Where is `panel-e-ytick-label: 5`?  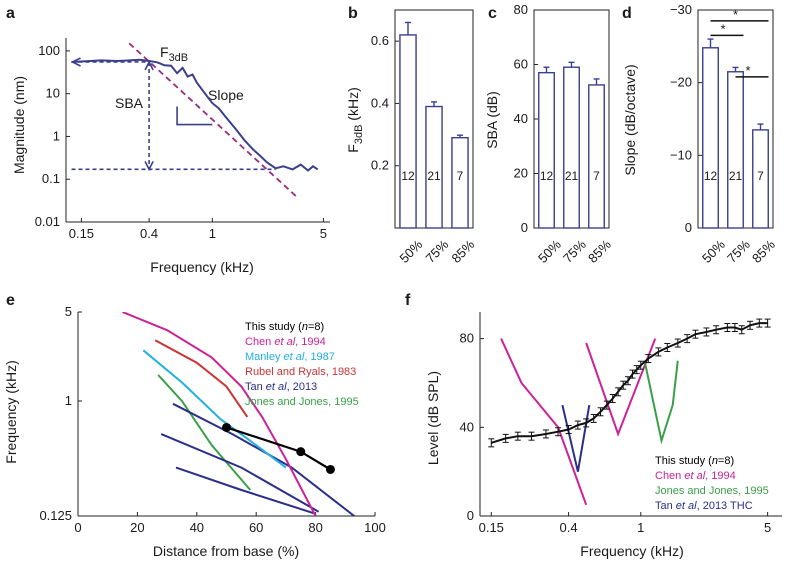
panel-e-ytick-label: 5 is located at coordinates (68, 311).